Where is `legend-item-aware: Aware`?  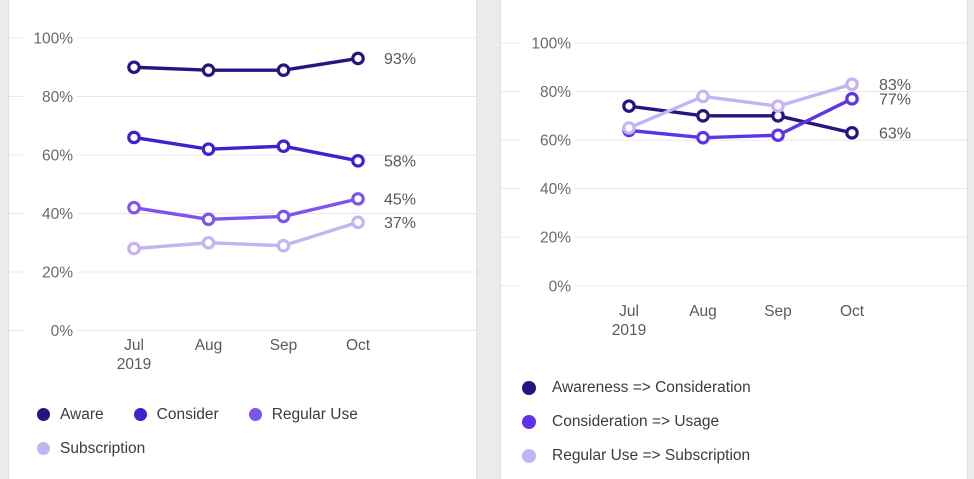
legend-item-aware: Aware is located at coordinates (70, 414).